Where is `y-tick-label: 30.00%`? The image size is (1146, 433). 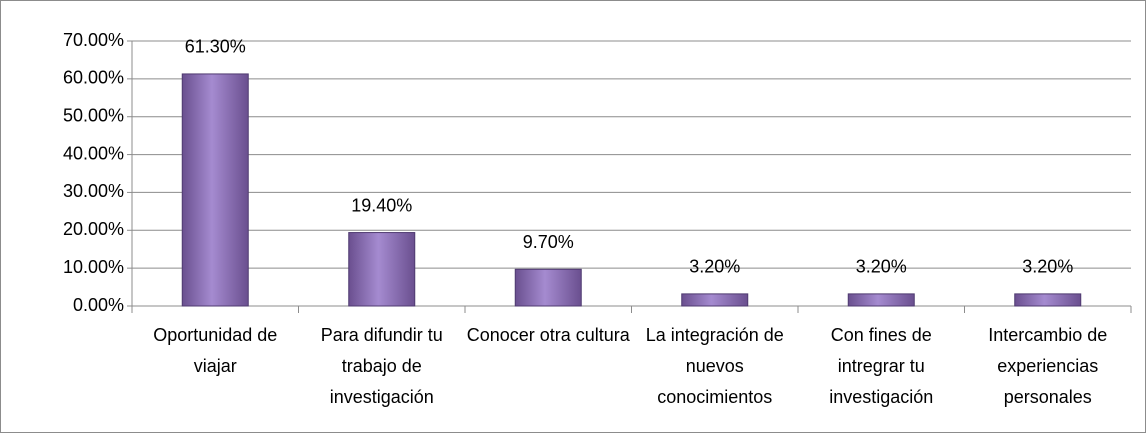
y-tick-label: 30.00% is located at coordinates (93, 191).